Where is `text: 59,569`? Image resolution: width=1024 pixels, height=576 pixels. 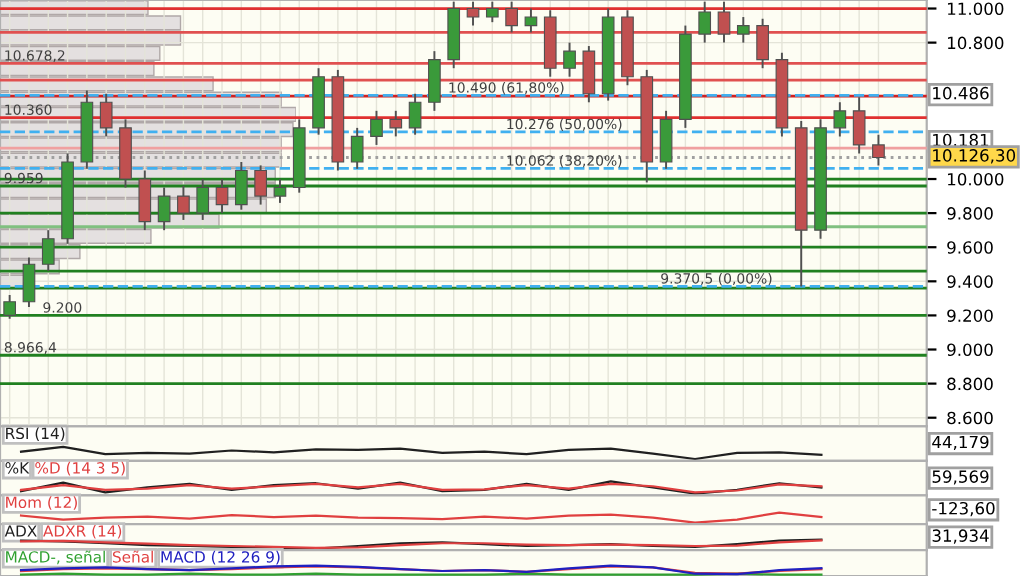 text: 59,569 is located at coordinates (960, 477).